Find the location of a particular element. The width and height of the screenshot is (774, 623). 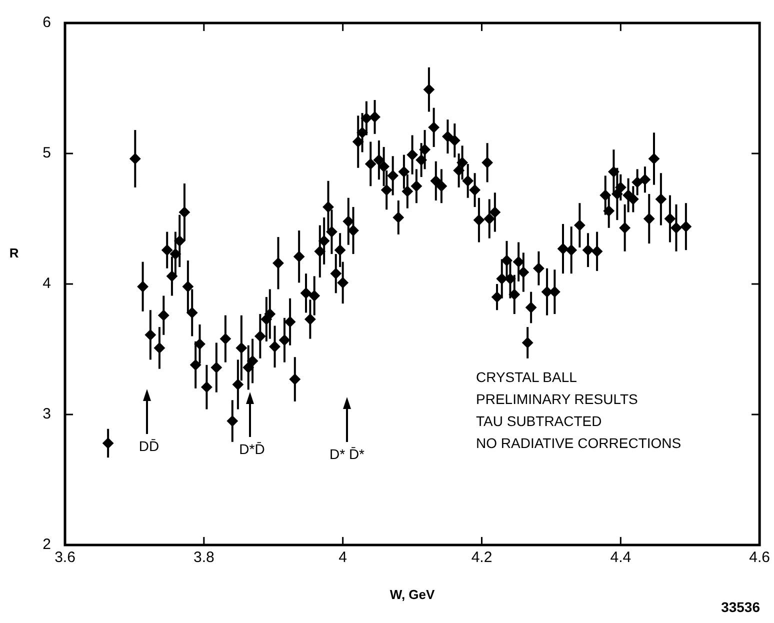

annotation: NO RADIATIVE CORRECTIONS is located at coordinates (579, 442).